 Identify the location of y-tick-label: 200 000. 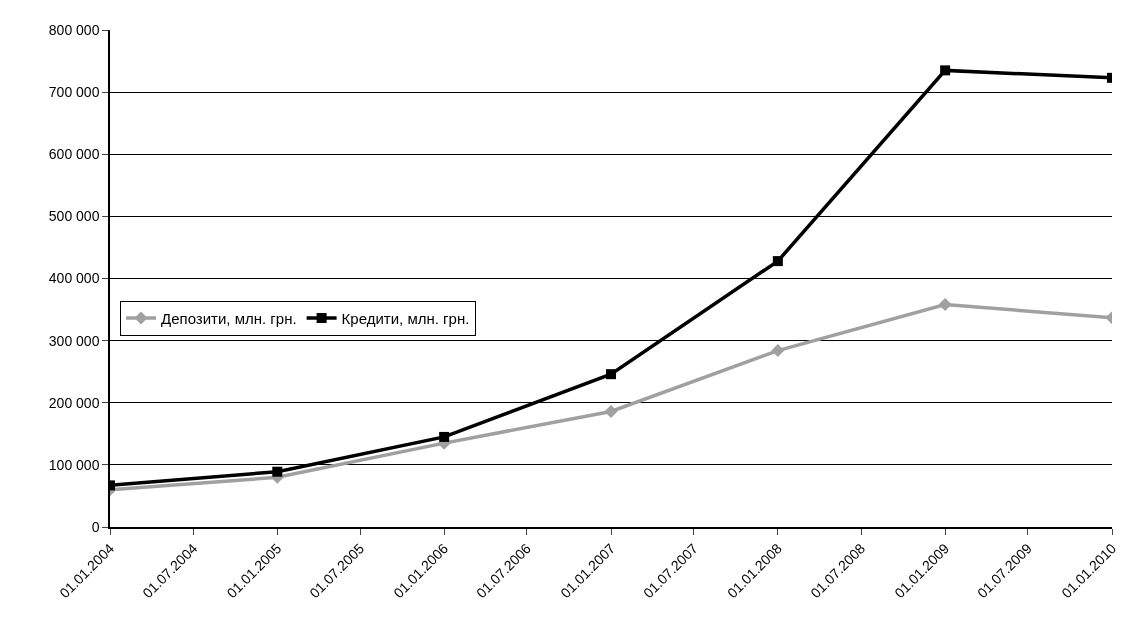
(74, 402).